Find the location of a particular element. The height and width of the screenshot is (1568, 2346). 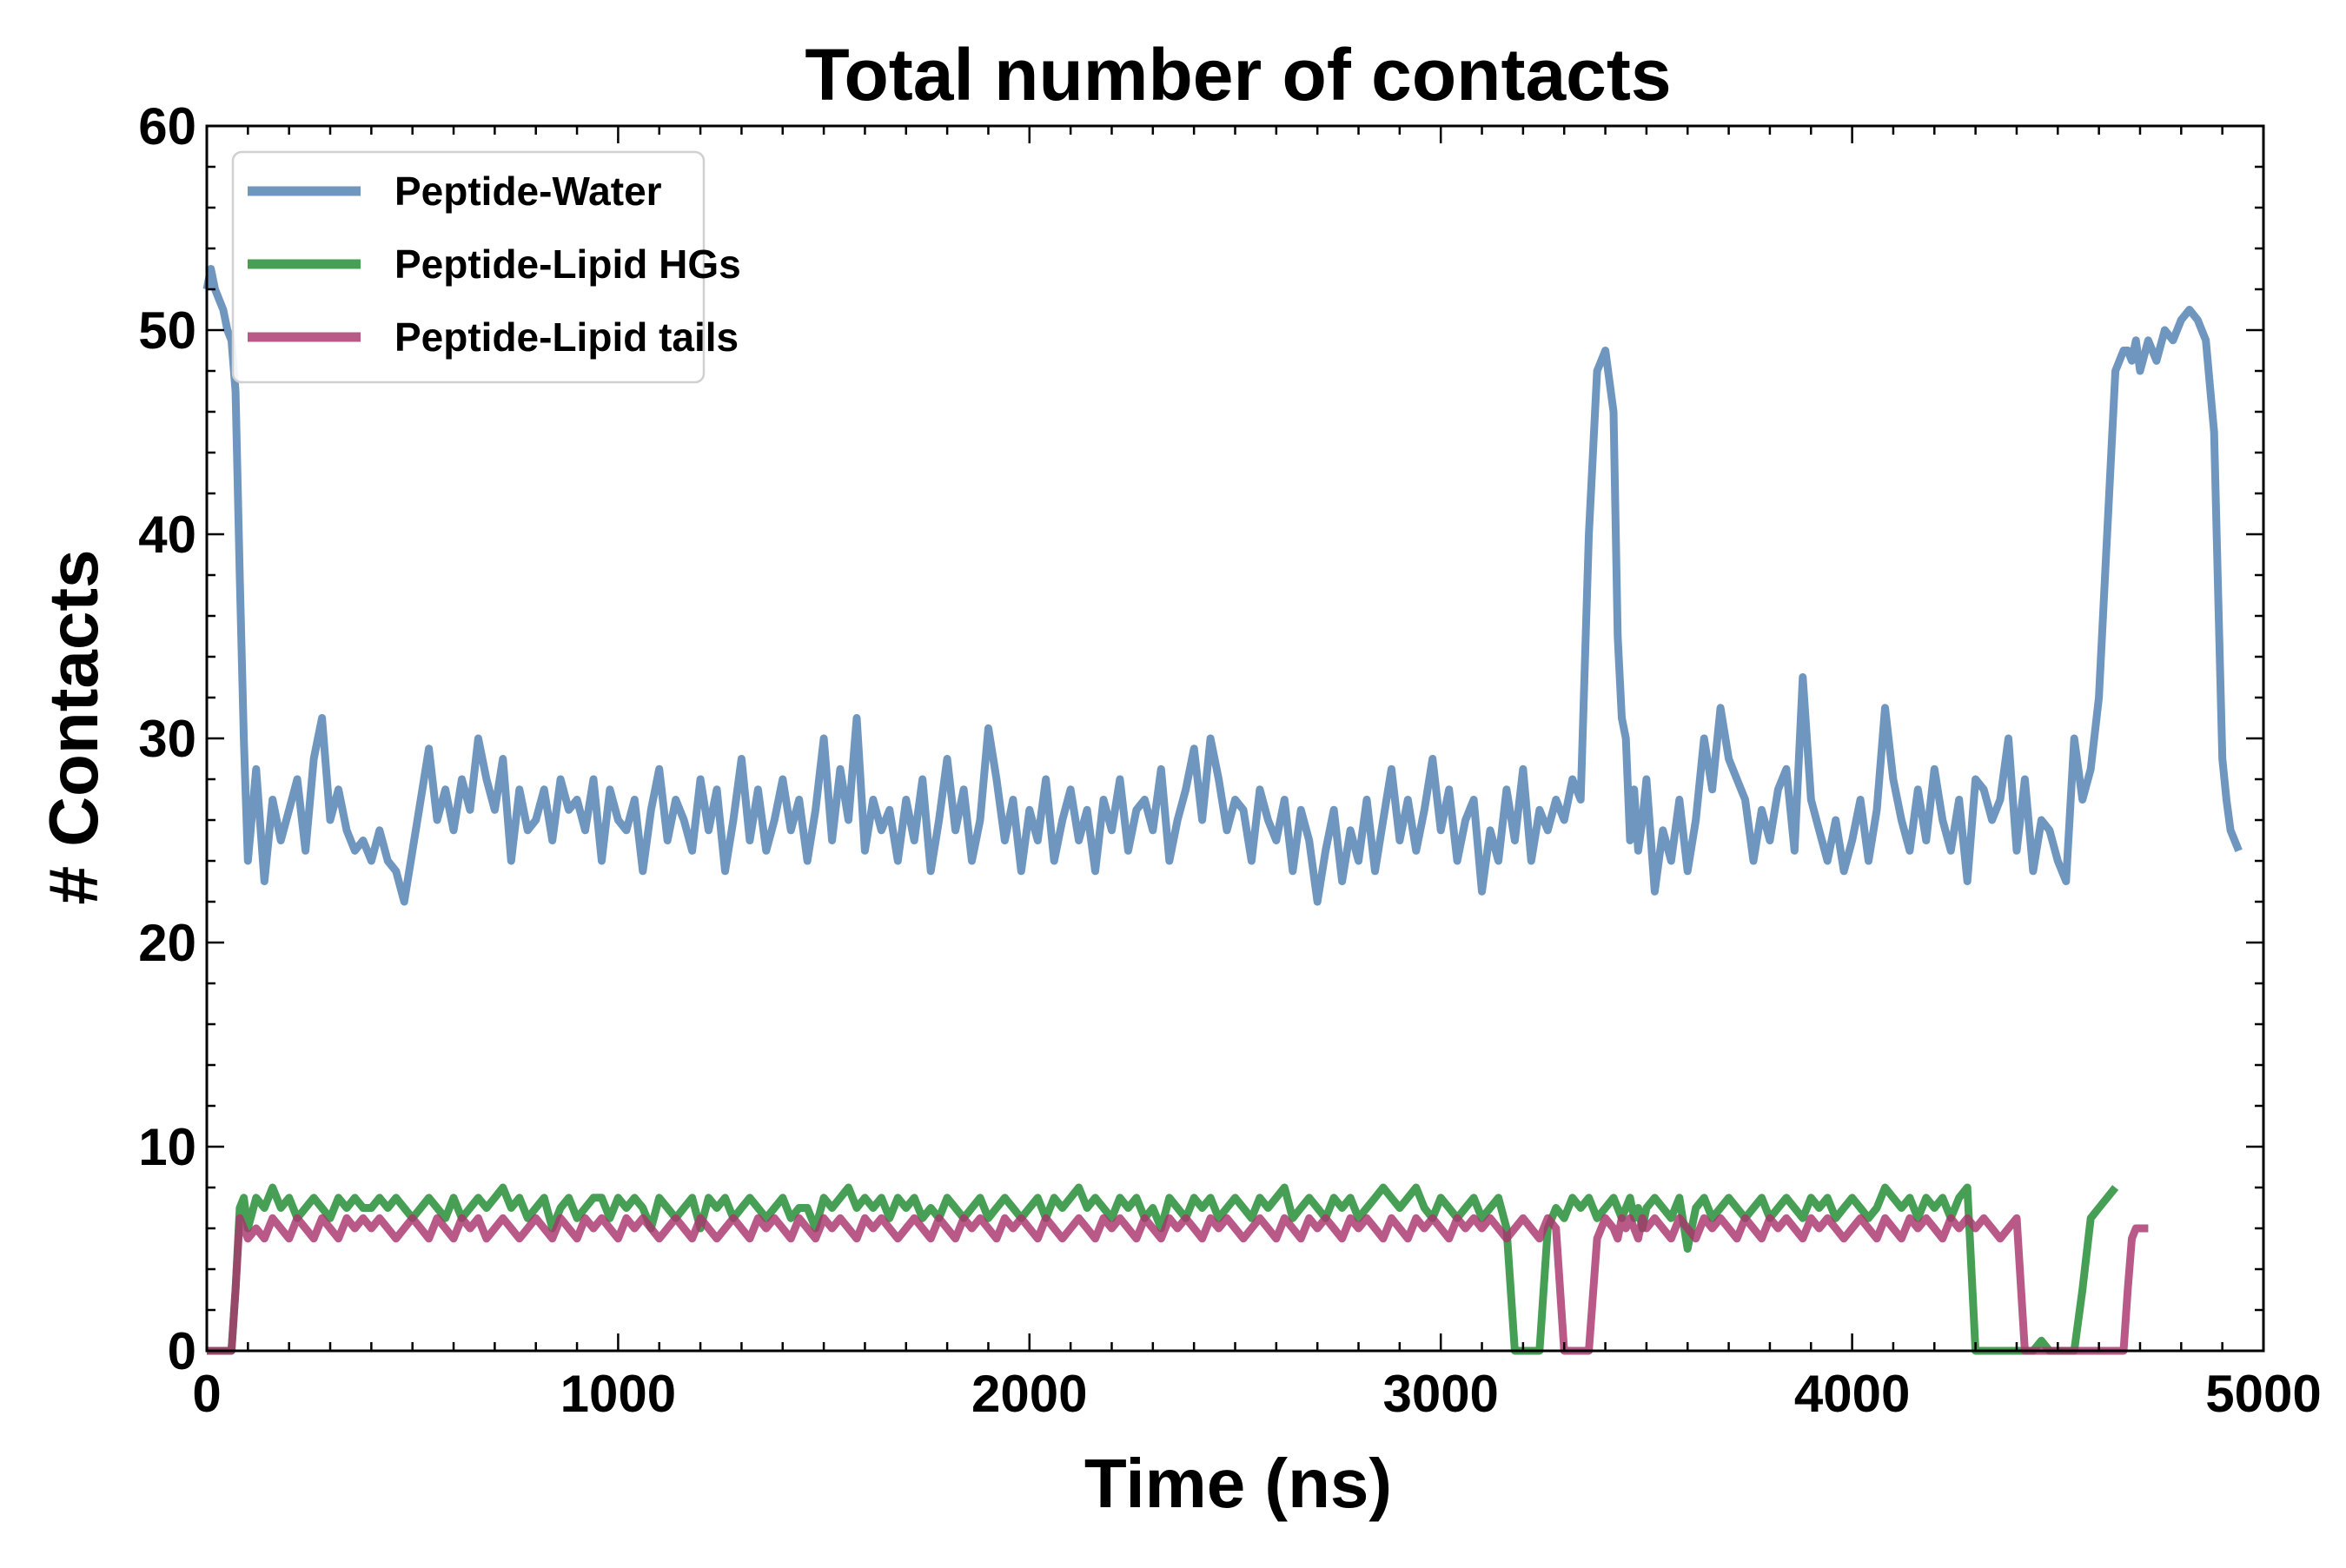

x-tick-label: 3000 is located at coordinates (1440, 1394).